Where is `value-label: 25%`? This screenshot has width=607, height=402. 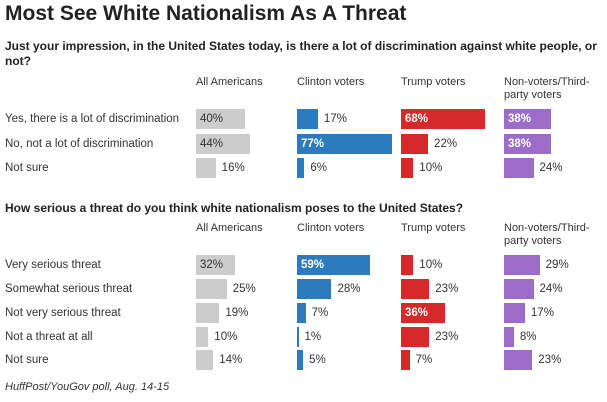 value-label: 25% is located at coordinates (244, 289).